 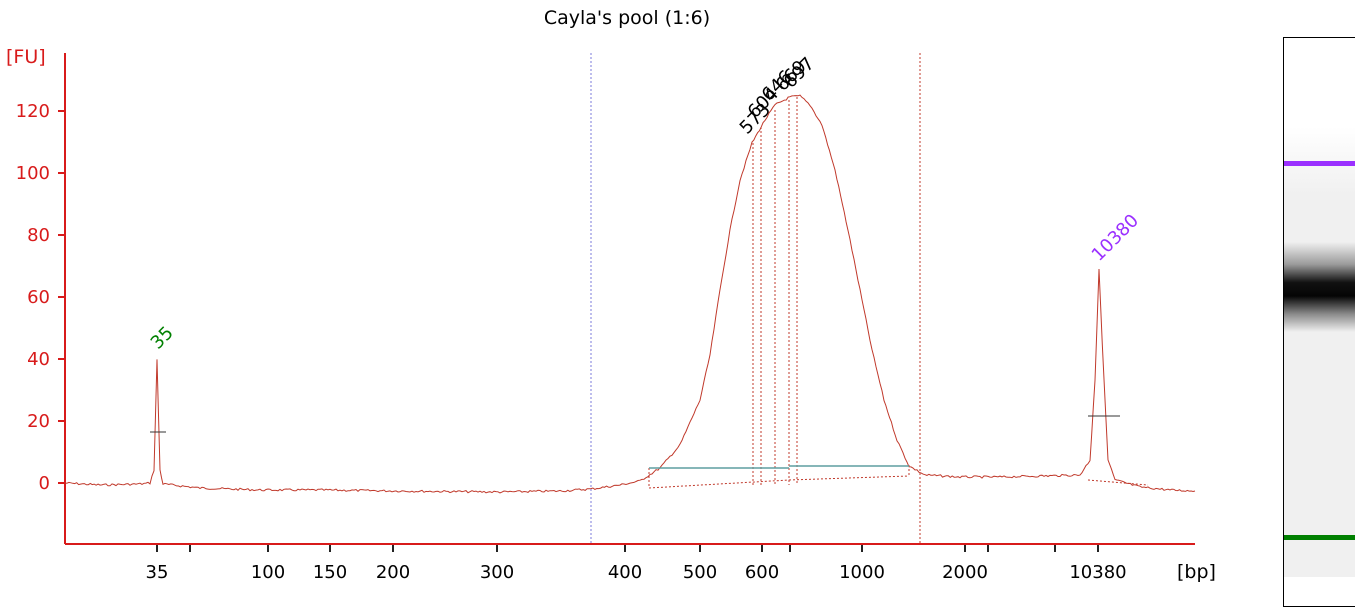 What do you see at coordinates (497, 572) in the screenshot?
I see `x-tick-label: 300` at bounding box center [497, 572].